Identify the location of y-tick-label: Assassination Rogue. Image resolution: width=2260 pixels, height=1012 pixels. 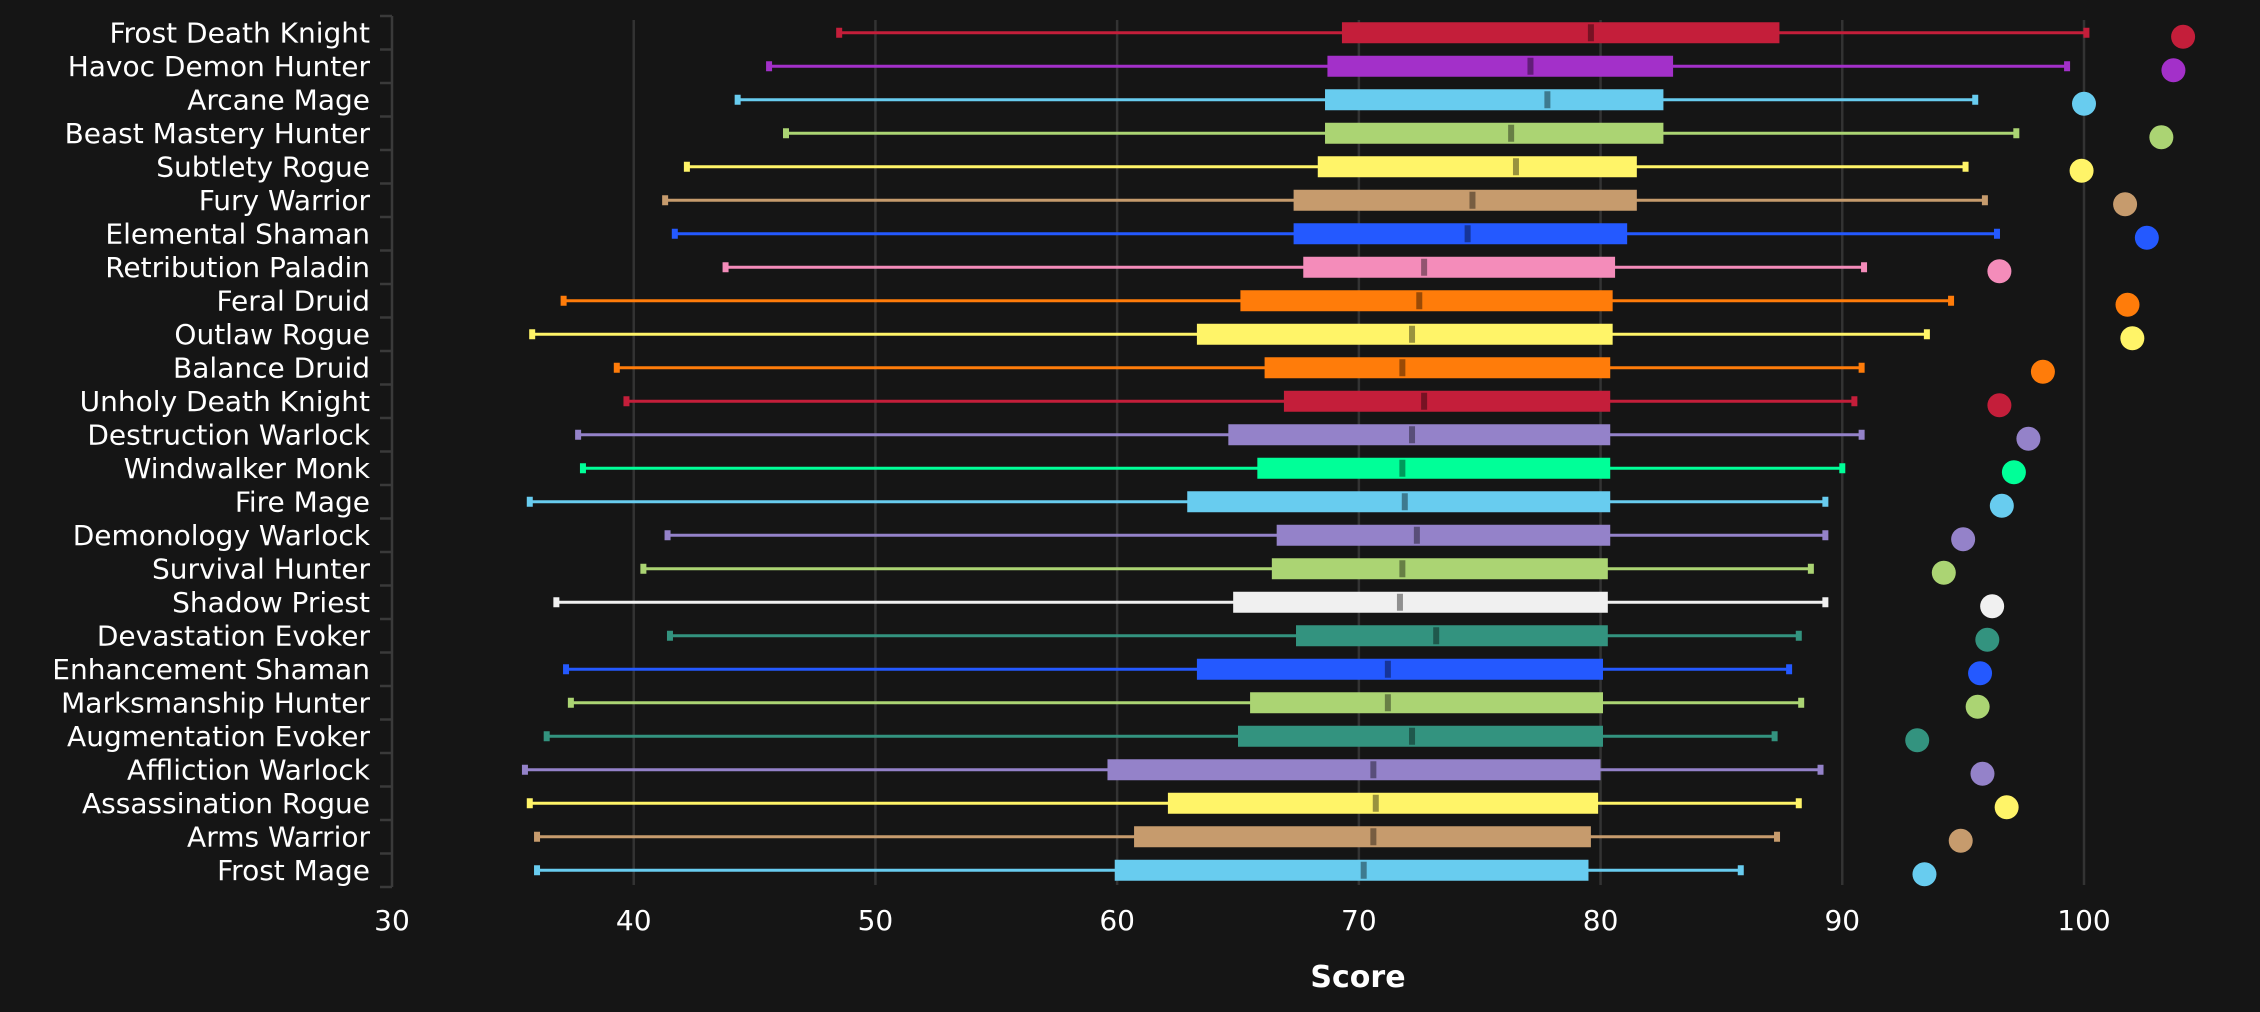
(226, 803).